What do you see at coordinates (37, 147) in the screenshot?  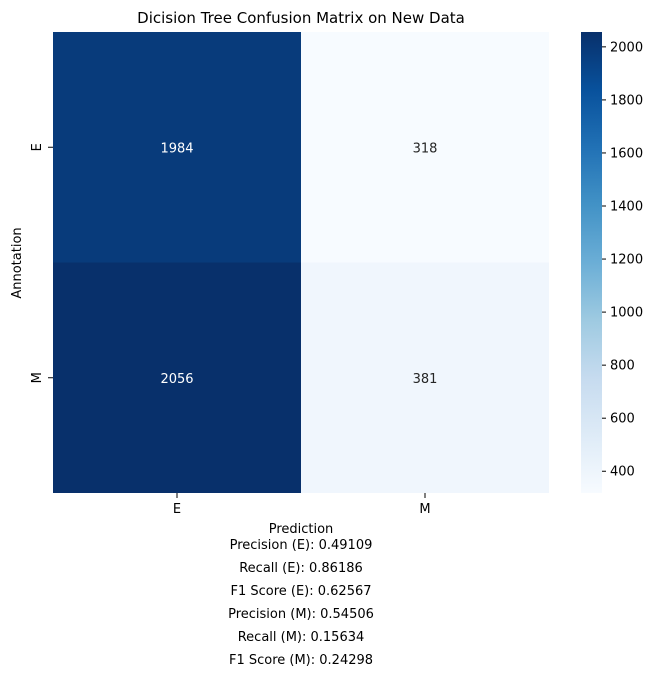 I see `y-tick-label: E` at bounding box center [37, 147].